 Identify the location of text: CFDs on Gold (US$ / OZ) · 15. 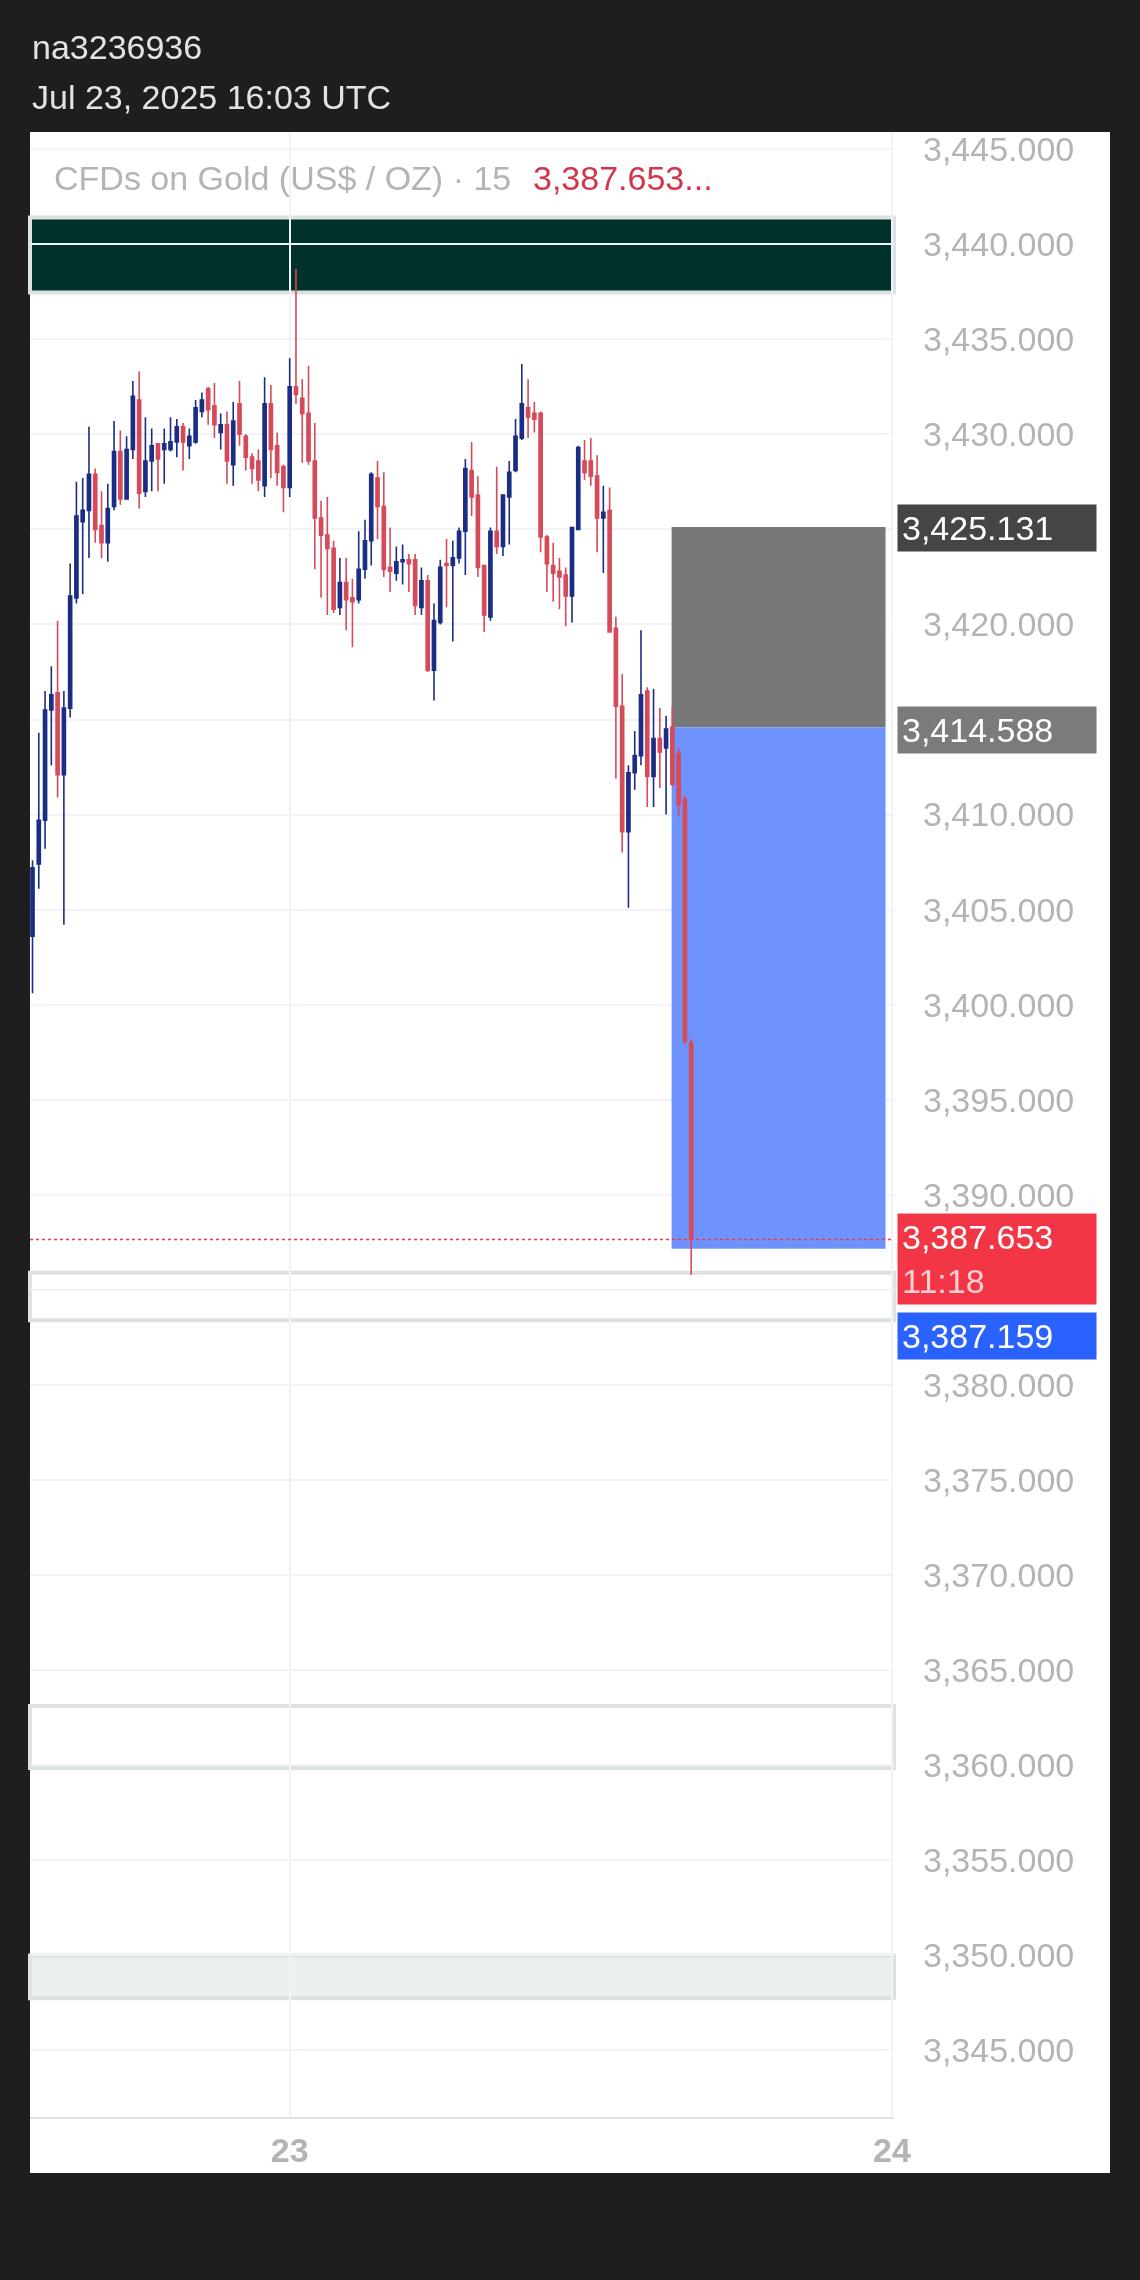
(283, 177).